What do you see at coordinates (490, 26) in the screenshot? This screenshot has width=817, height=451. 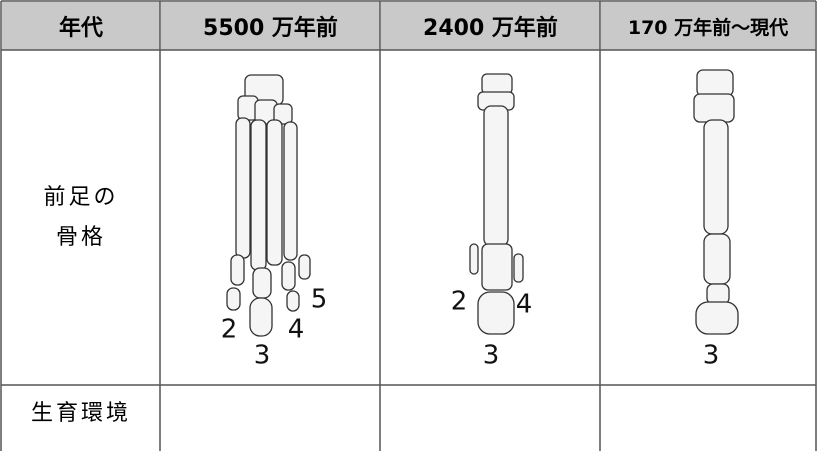 I see `header-cell: 2400 万年前` at bounding box center [490, 26].